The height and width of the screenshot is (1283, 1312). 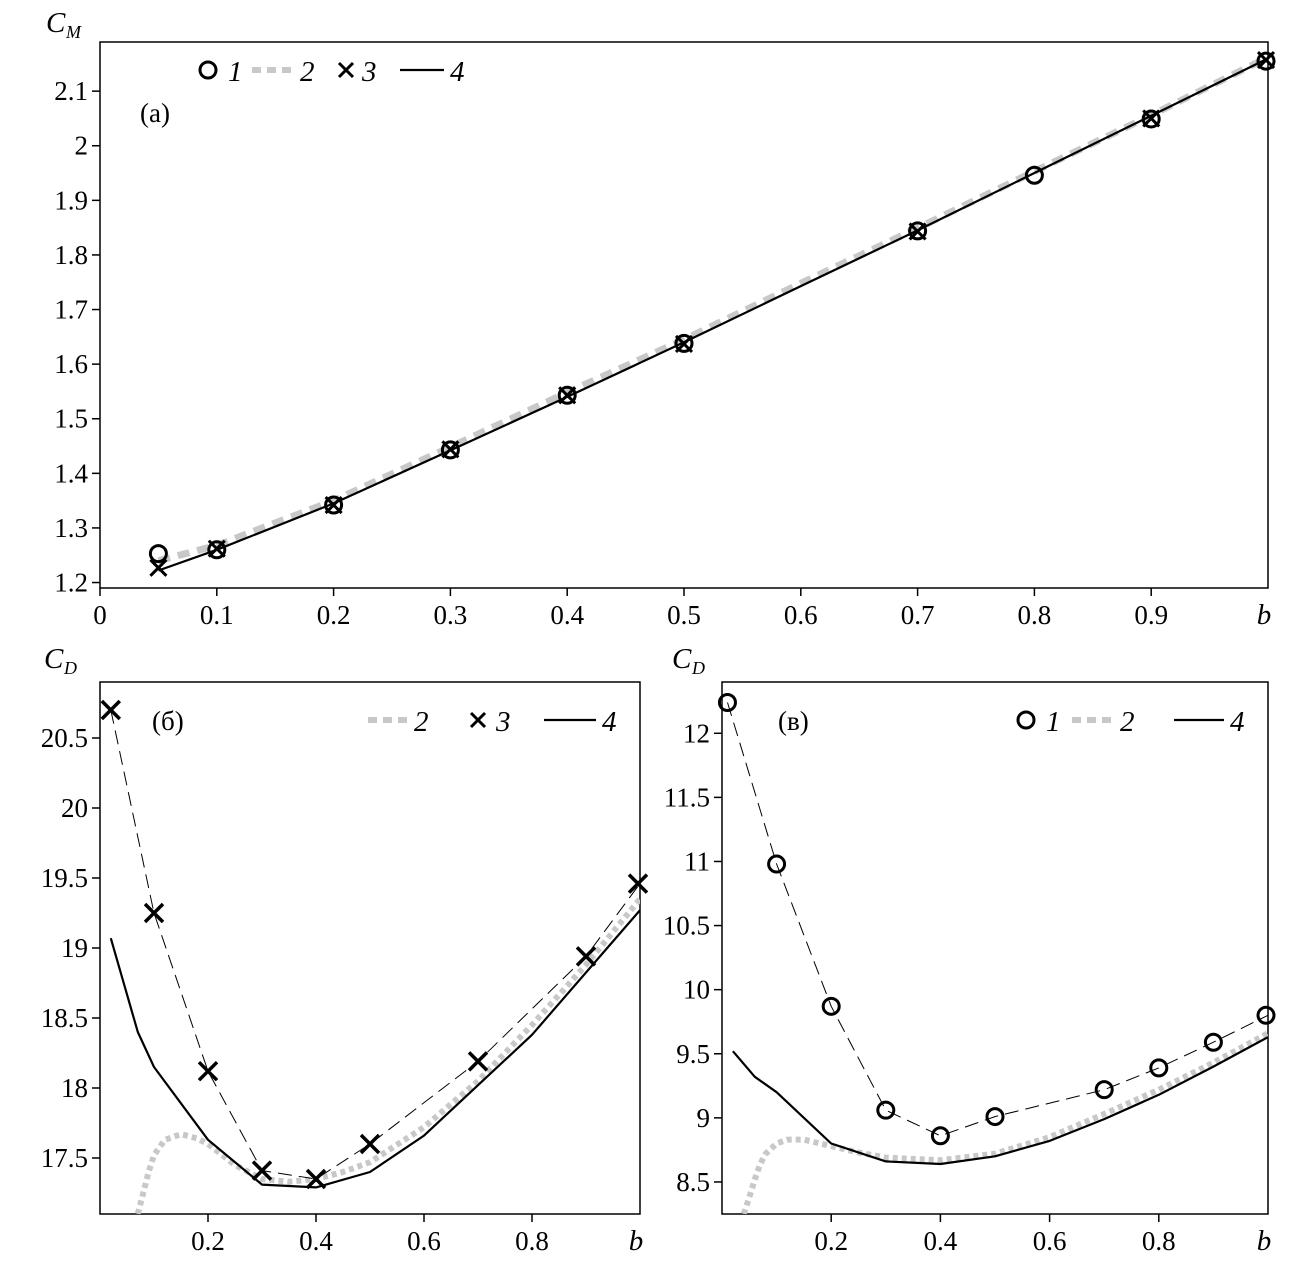 What do you see at coordinates (73, 32) in the screenshot?
I see `y-axis-label-subscript: M` at bounding box center [73, 32].